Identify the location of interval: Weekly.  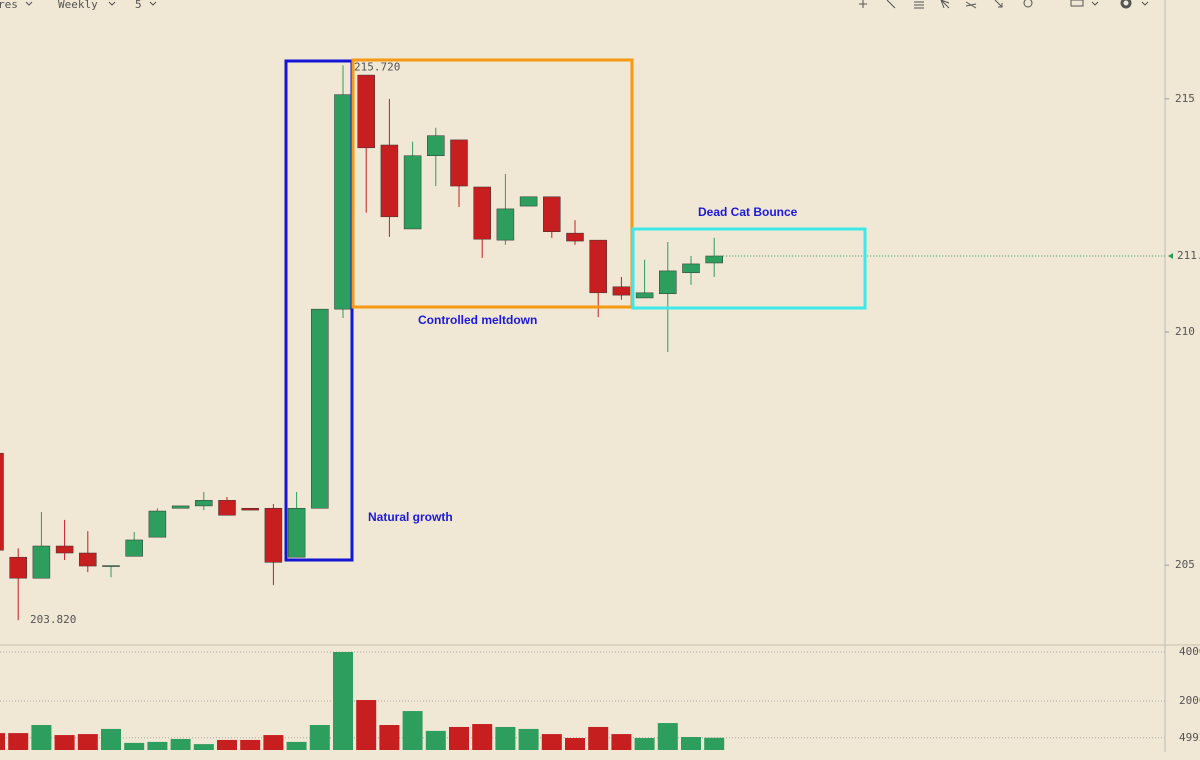
(78, 5).